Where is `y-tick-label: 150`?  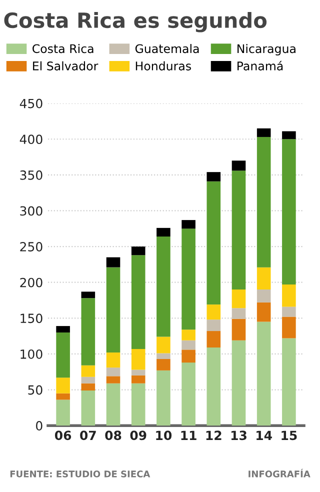 y-tick-label: 150 is located at coordinates (31, 319).